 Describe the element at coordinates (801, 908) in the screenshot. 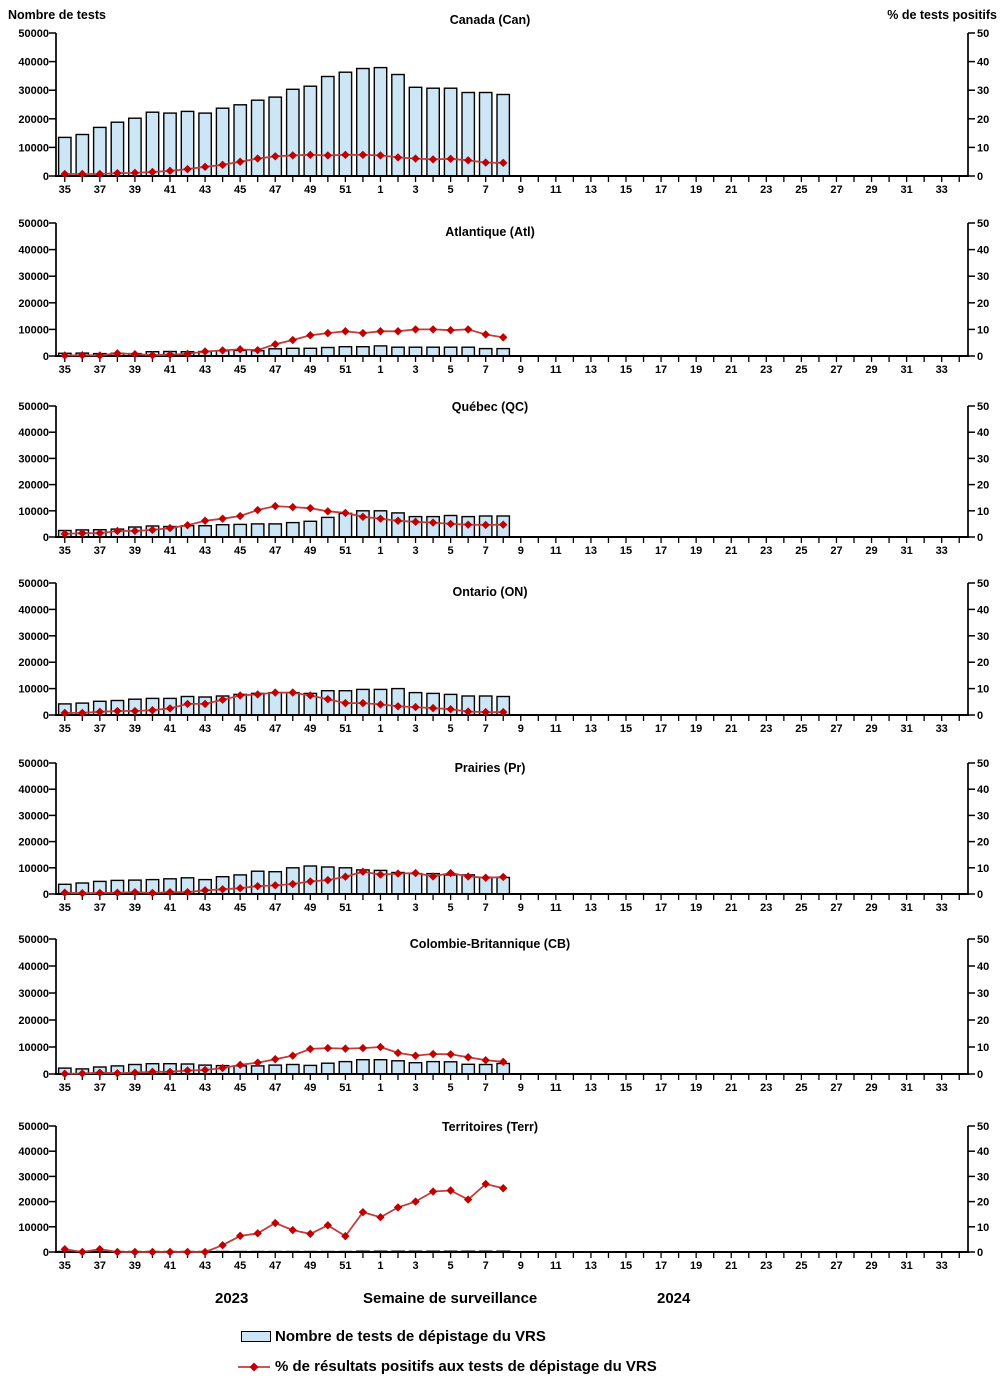

I see `svg-text: 25` at that location.